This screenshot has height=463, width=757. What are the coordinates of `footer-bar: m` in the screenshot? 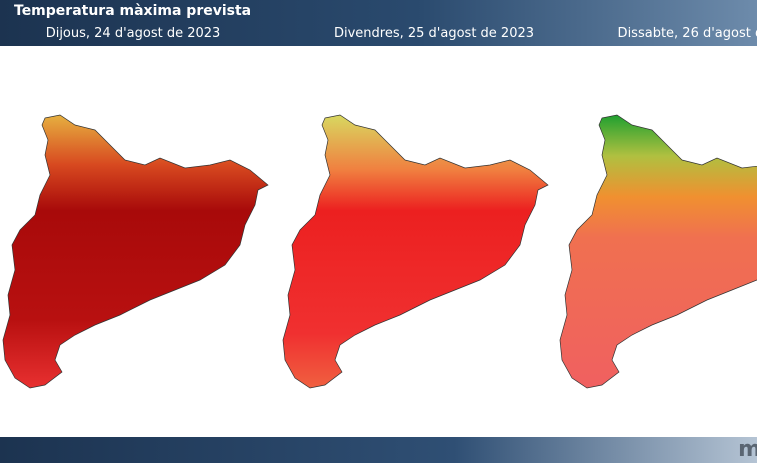 It's located at (378, 450).